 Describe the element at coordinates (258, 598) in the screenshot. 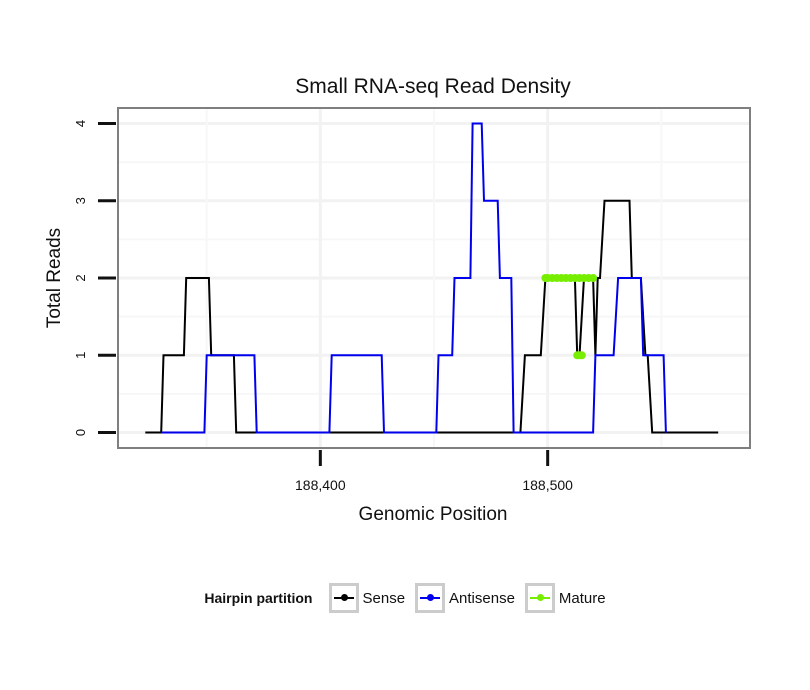

I see `legend-title: Hairpin partition` at that location.